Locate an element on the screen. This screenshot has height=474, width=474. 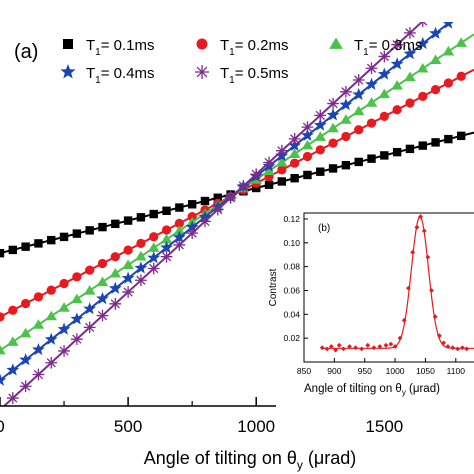
legend-label-value: = 0.3ms is located at coordinates (396, 45).